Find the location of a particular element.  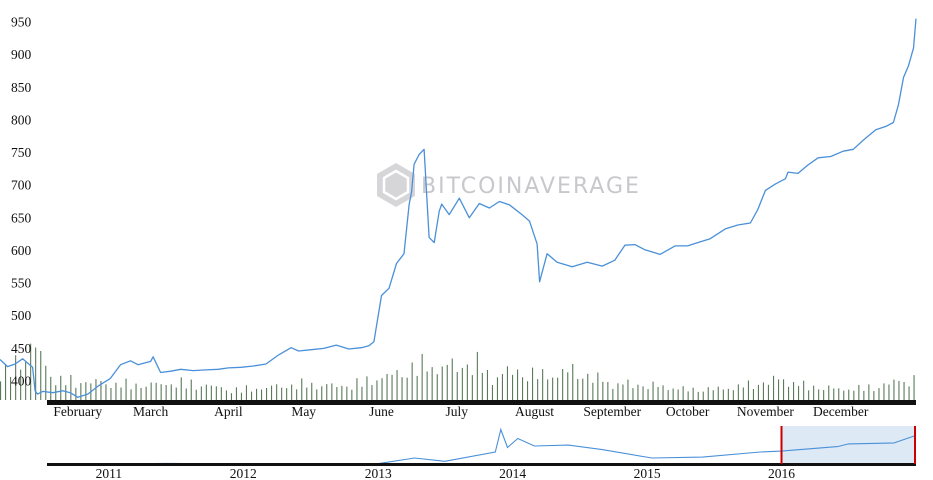

x-tick-label: July is located at coordinates (456, 411).